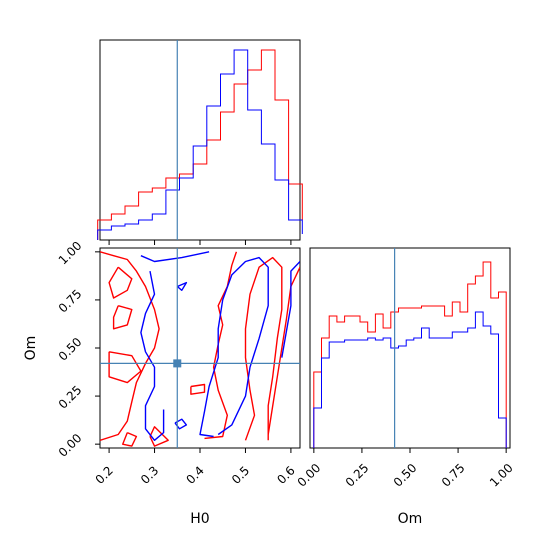 The height and width of the screenshot is (550, 550). What do you see at coordinates (285, 474) in the screenshot?
I see `joint-xtick-label: 0.6` at bounding box center [285, 474].